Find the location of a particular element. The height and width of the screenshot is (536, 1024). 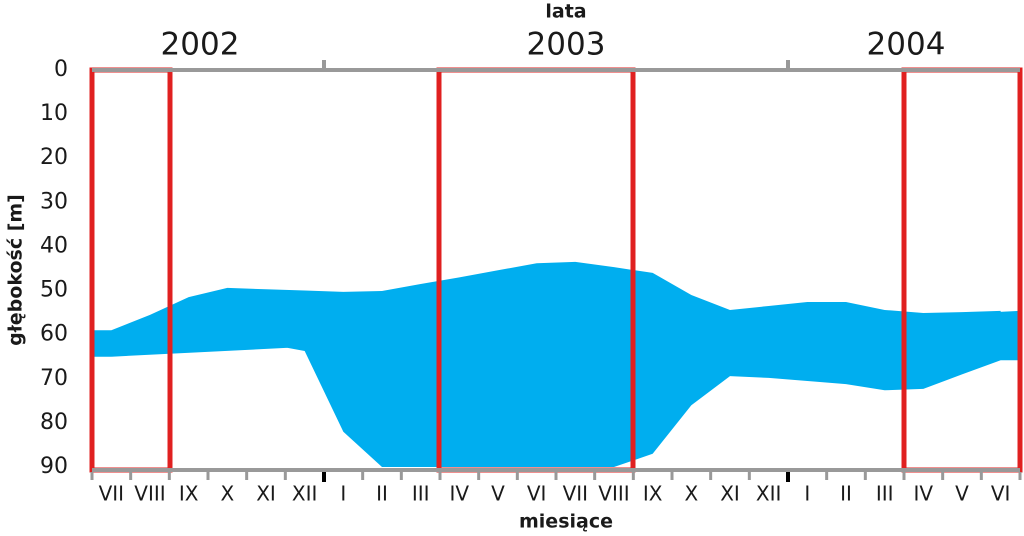

y-tick-label: 10 is located at coordinates (54, 113).